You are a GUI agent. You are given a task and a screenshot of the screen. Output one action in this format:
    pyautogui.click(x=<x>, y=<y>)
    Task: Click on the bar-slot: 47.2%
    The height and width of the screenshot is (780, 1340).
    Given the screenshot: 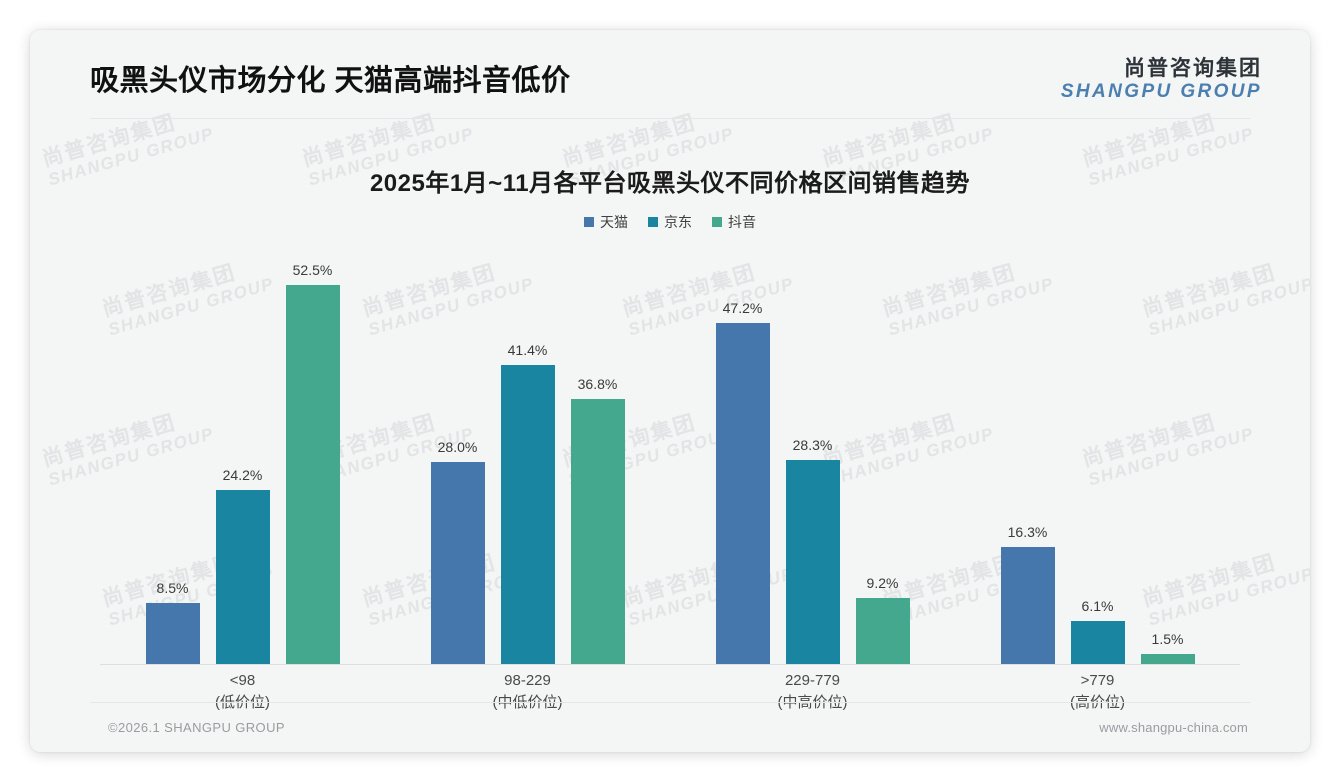 What is the action you would take?
    pyautogui.click(x=742, y=455)
    